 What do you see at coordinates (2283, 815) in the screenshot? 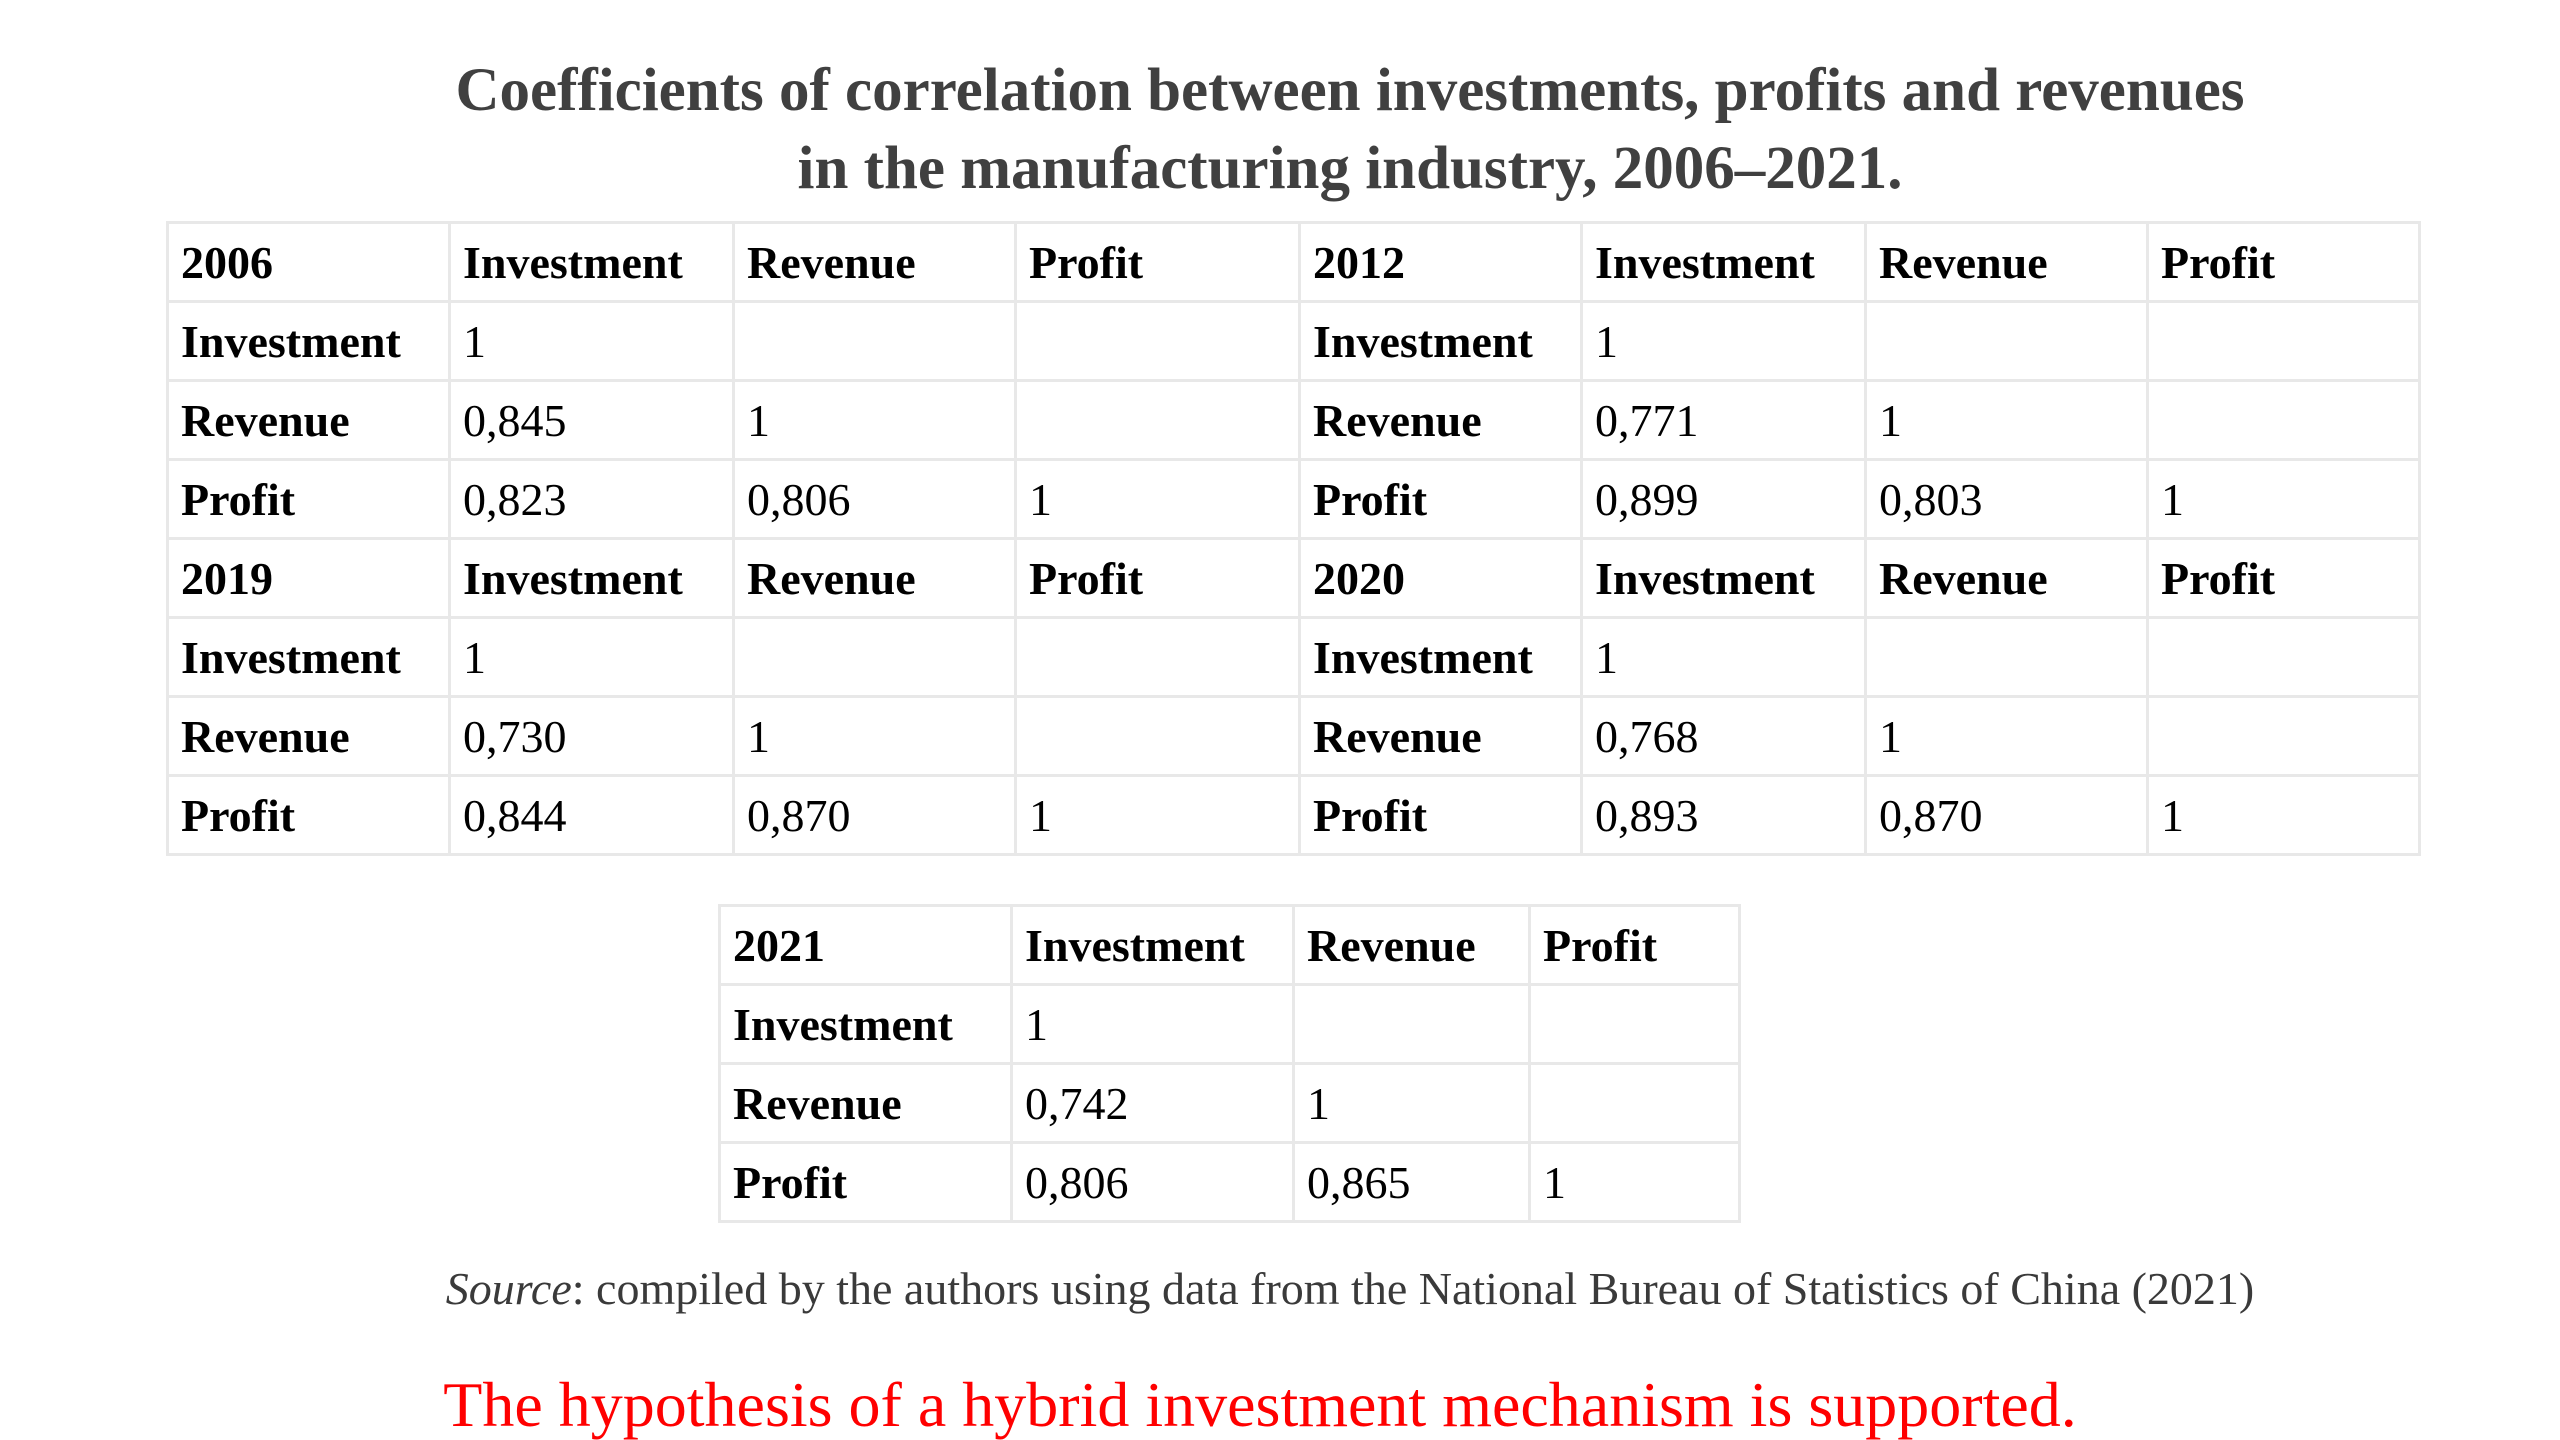
I see `cell-2020-profit-profit: 1` at bounding box center [2283, 815].